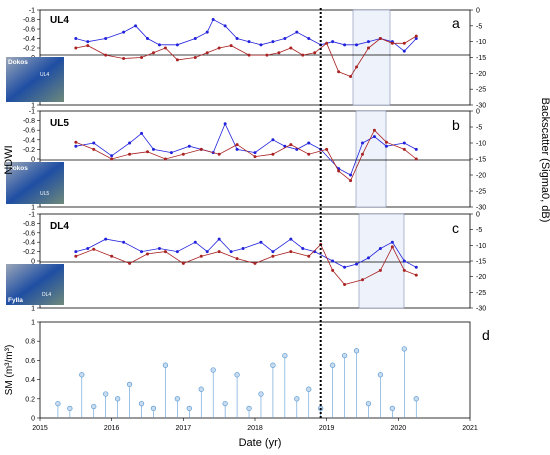 The width and height of the screenshot is (550, 455). I want to click on panel-a-backscatter-tick-label: -10, so click(481, 42).